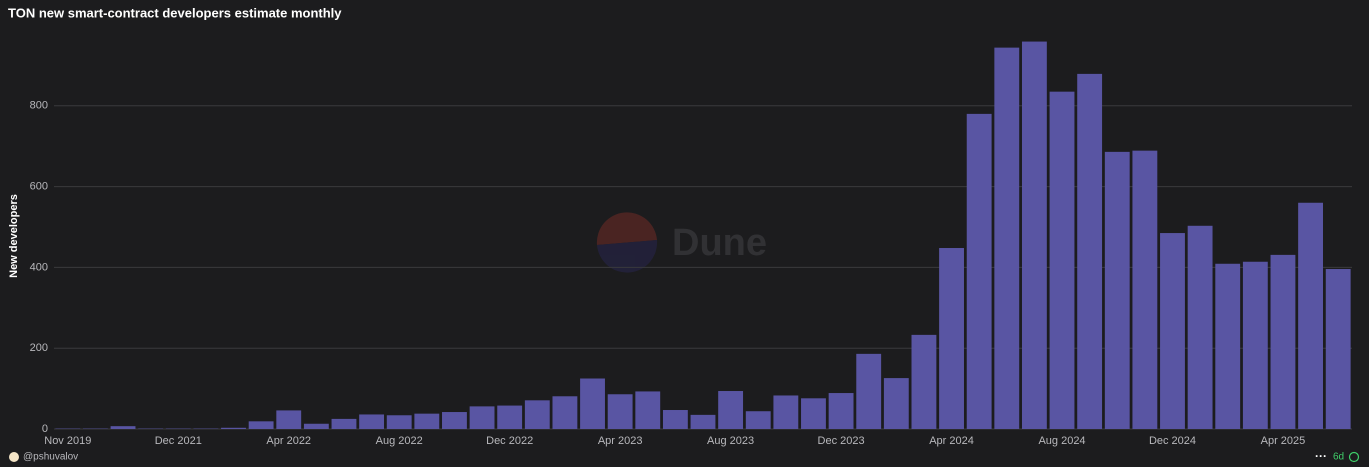 This screenshot has height=467, width=1369. I want to click on y-tick-label: 600, so click(39, 187).